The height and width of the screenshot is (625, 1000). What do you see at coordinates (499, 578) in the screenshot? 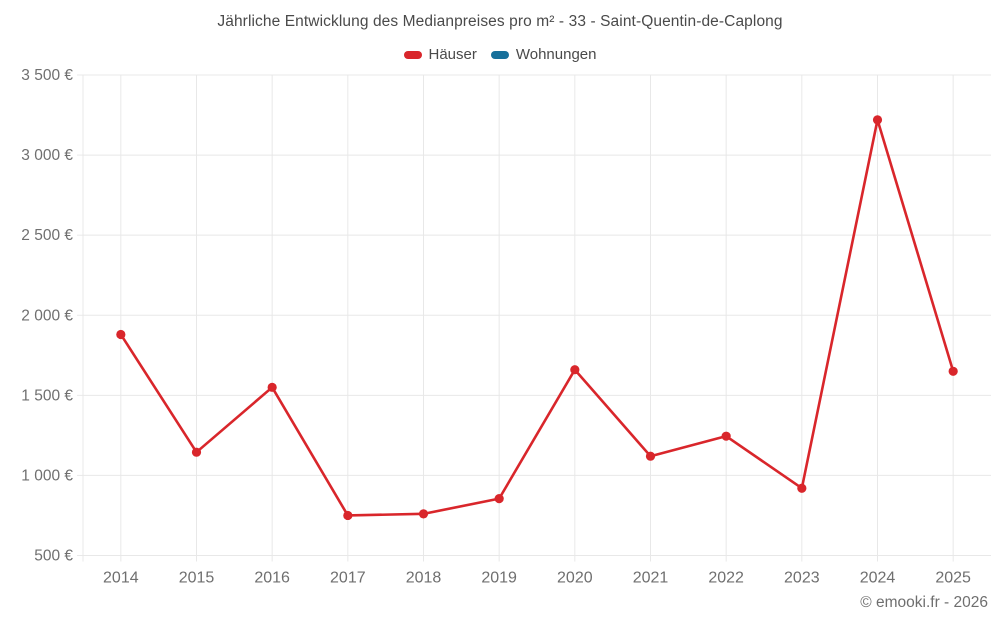
I see `x-axis-label: 2019` at bounding box center [499, 578].